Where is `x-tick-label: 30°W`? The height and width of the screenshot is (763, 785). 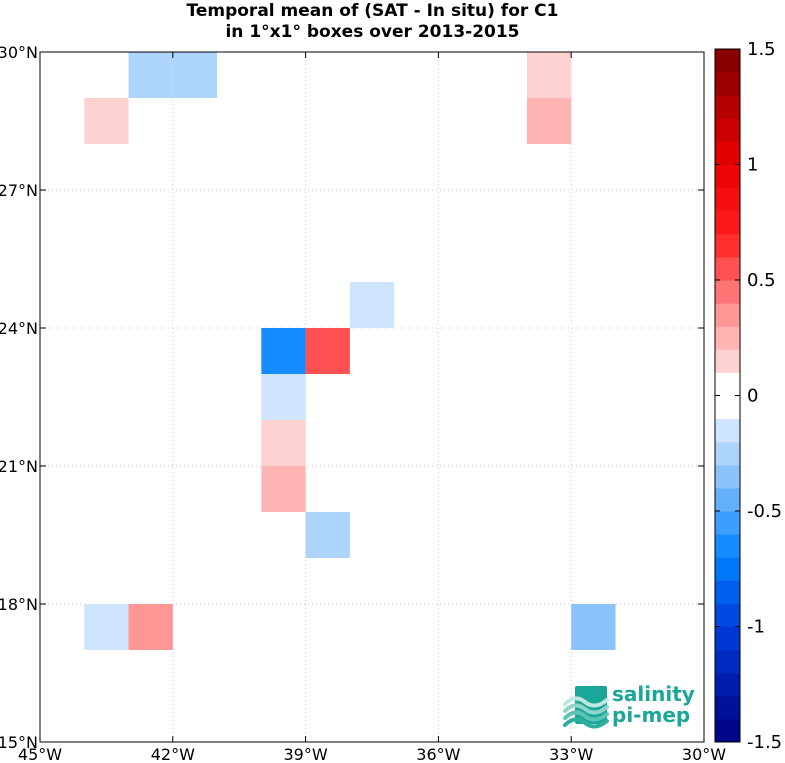 x-tick-label: 30°W is located at coordinates (704, 754).